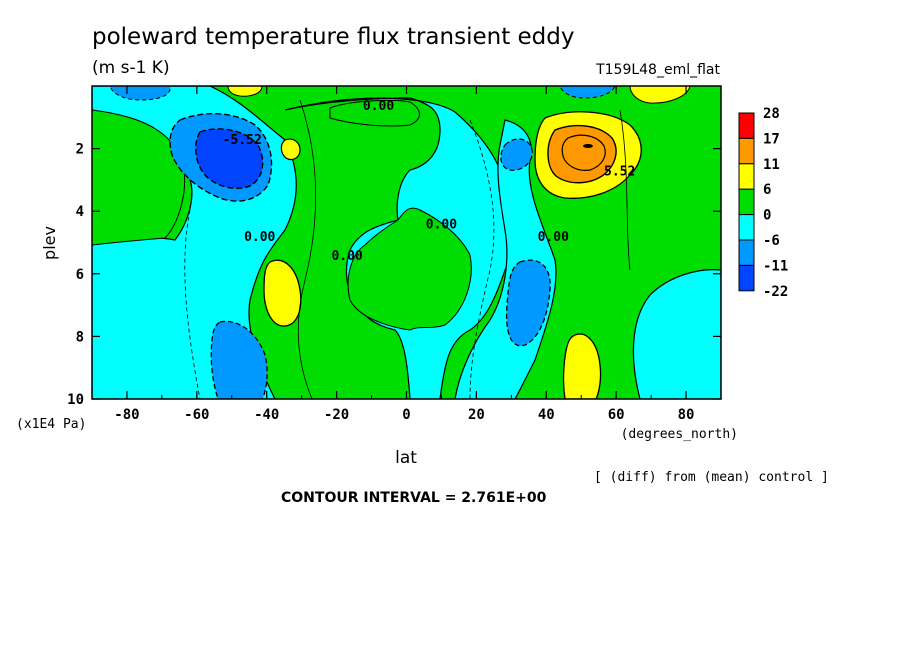 The height and width of the screenshot is (654, 904). What do you see at coordinates (406, 458) in the screenshot?
I see `x-axis-label: lat` at bounding box center [406, 458].